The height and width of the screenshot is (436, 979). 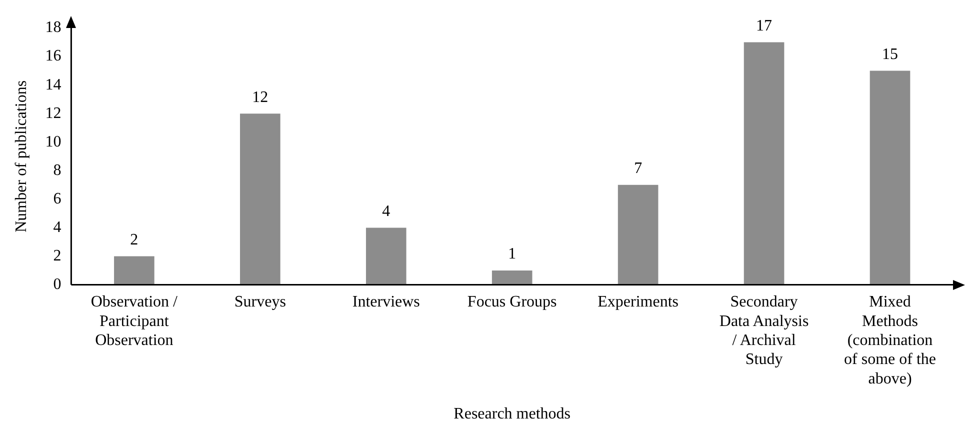 What do you see at coordinates (260, 97) in the screenshot?
I see `data-label: 12` at bounding box center [260, 97].